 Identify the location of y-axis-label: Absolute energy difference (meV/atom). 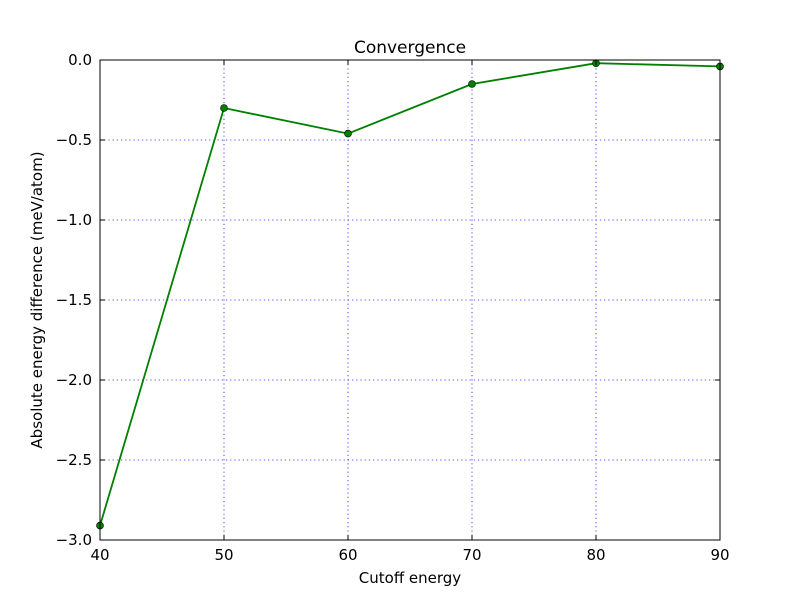
(37, 299).